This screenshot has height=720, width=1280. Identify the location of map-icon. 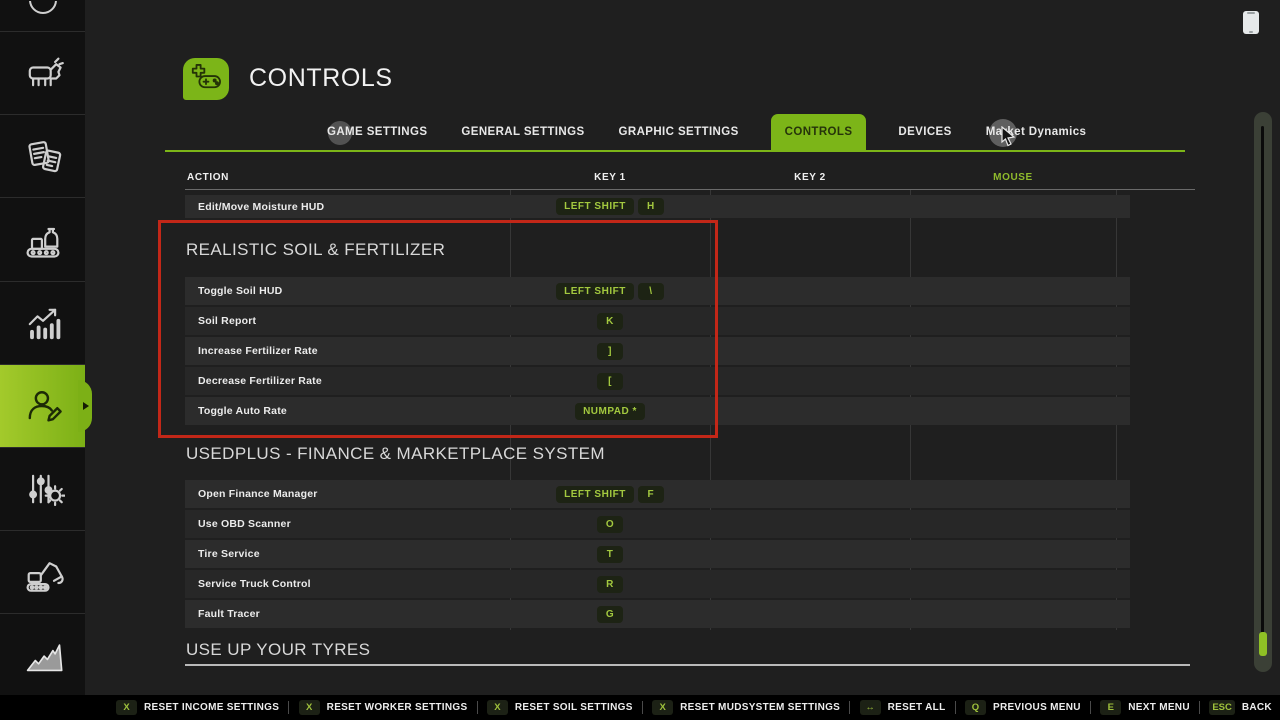
(43, 15).